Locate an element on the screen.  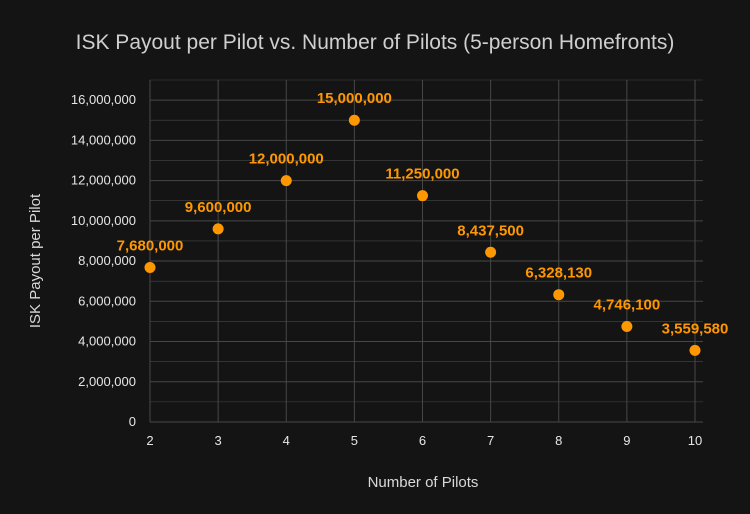
data-label: 9,600,000 is located at coordinates (218, 207).